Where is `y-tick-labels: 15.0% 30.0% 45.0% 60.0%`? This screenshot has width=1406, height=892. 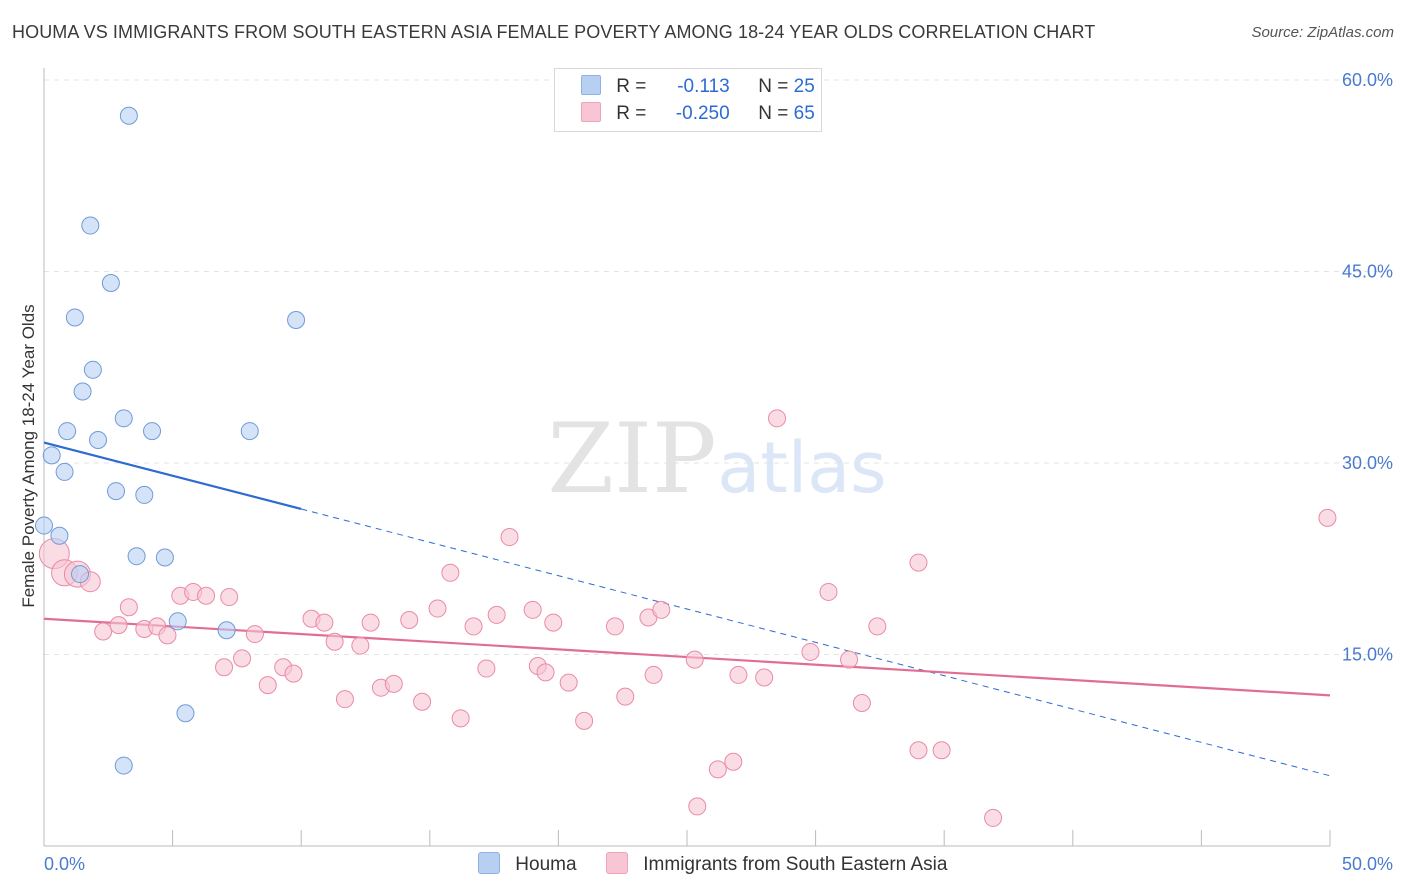 y-tick-labels: 15.0% 30.0% 45.0% 60.0% is located at coordinates (1367, 367).